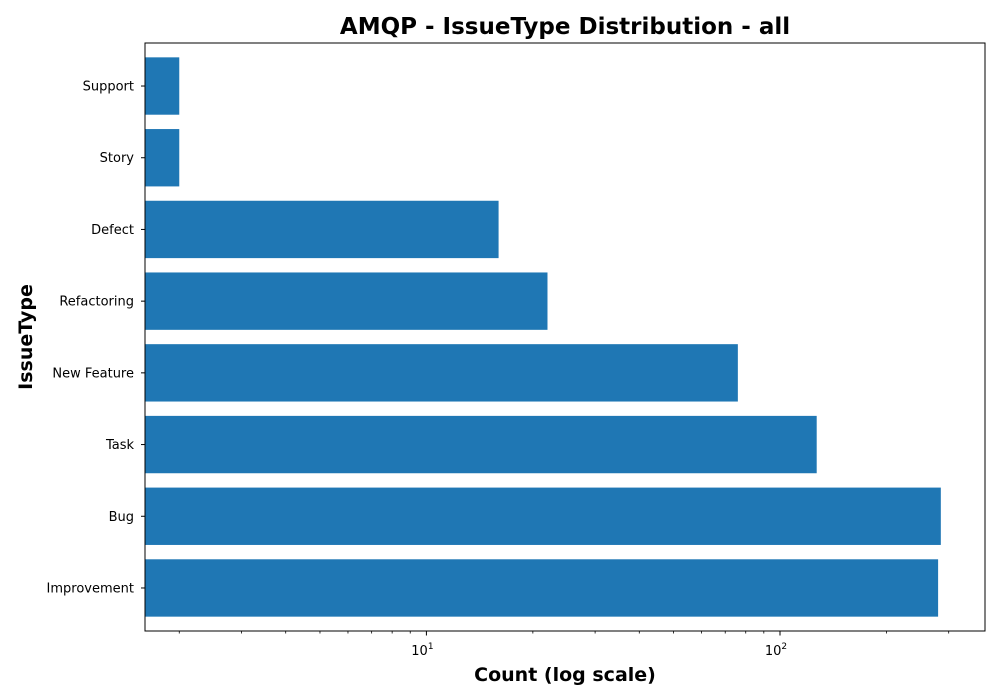  I want to click on bar-defect, so click(322, 229).